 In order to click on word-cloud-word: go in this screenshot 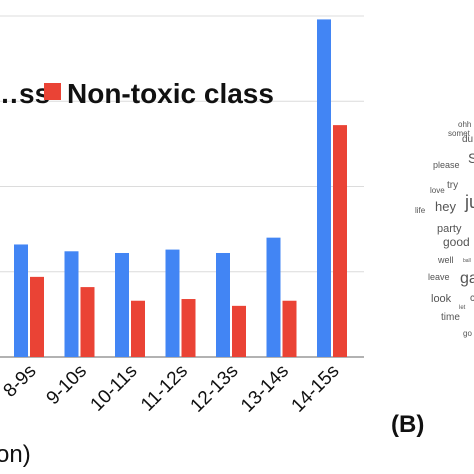, I will do `click(467, 333)`.